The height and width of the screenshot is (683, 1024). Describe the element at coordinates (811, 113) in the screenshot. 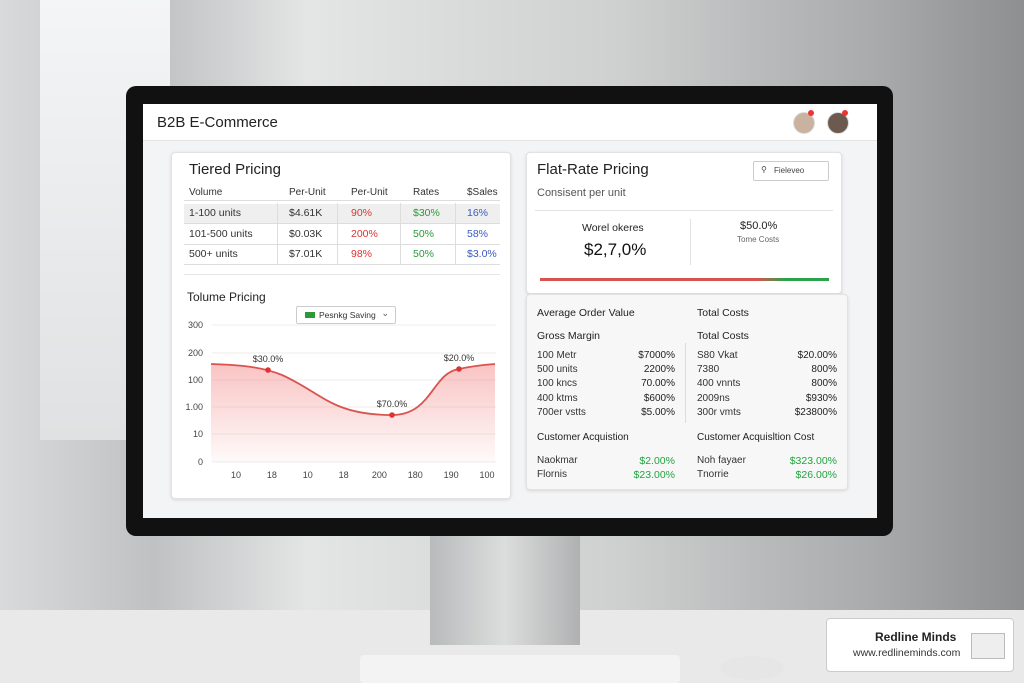

I see `notification-dot` at that location.